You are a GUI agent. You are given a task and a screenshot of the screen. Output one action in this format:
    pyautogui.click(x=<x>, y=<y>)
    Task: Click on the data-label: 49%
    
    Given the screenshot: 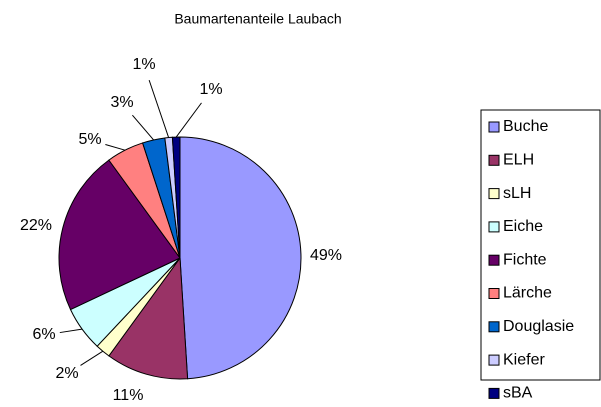 What is the action you would take?
    pyautogui.click(x=326, y=255)
    